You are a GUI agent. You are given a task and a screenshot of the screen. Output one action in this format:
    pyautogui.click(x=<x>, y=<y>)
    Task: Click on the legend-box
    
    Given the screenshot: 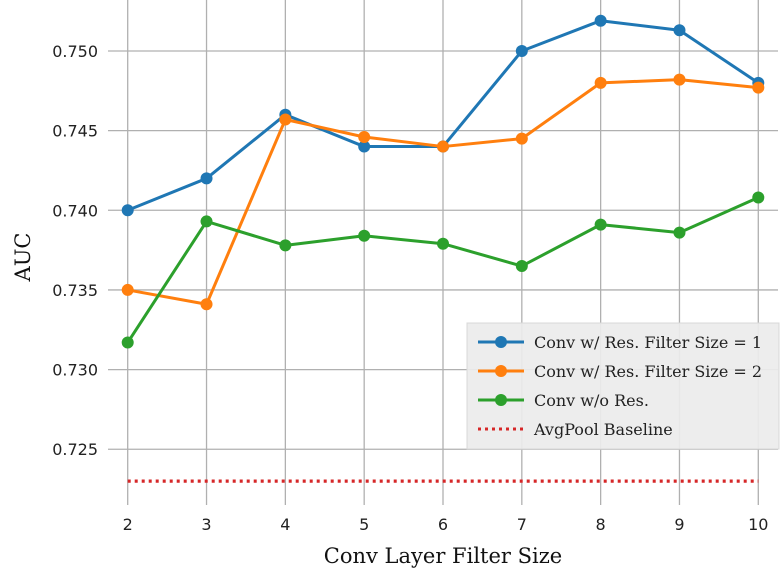 What is the action you would take?
    pyautogui.click(x=623, y=386)
    